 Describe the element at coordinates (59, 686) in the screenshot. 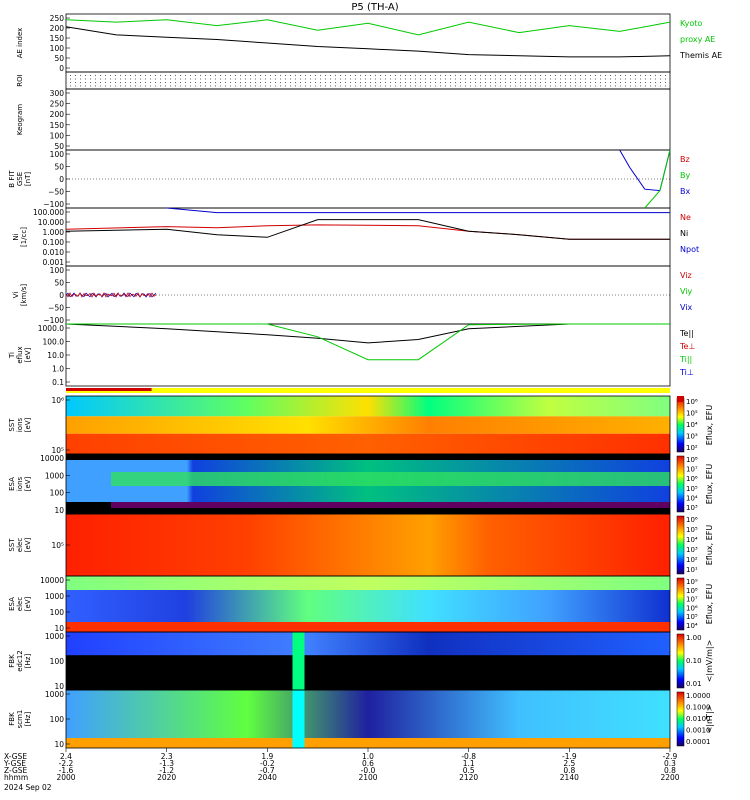

I see `y-tick-label: 10` at that location.